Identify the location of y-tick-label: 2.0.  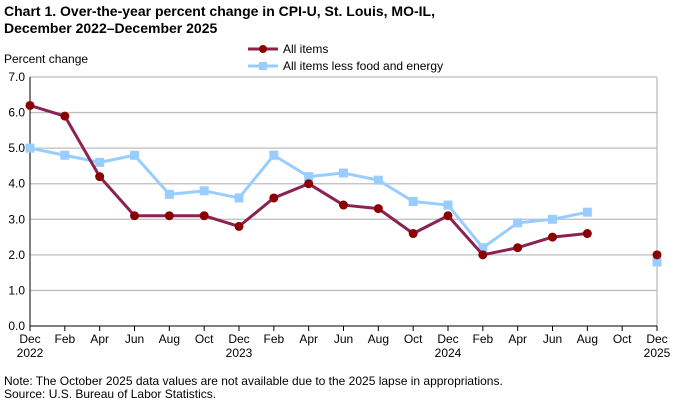
(16, 255).